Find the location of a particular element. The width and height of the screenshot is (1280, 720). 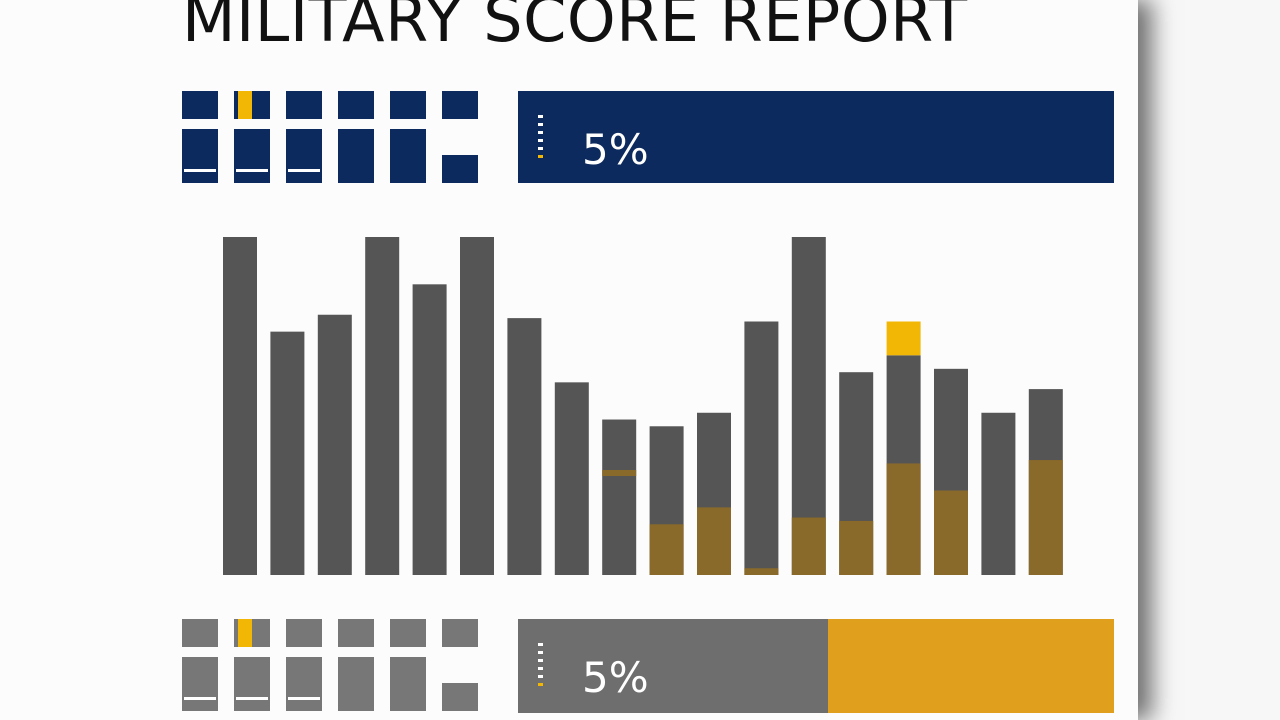

page-title: MILITARY SCORE REPORT is located at coordinates (575, 28).